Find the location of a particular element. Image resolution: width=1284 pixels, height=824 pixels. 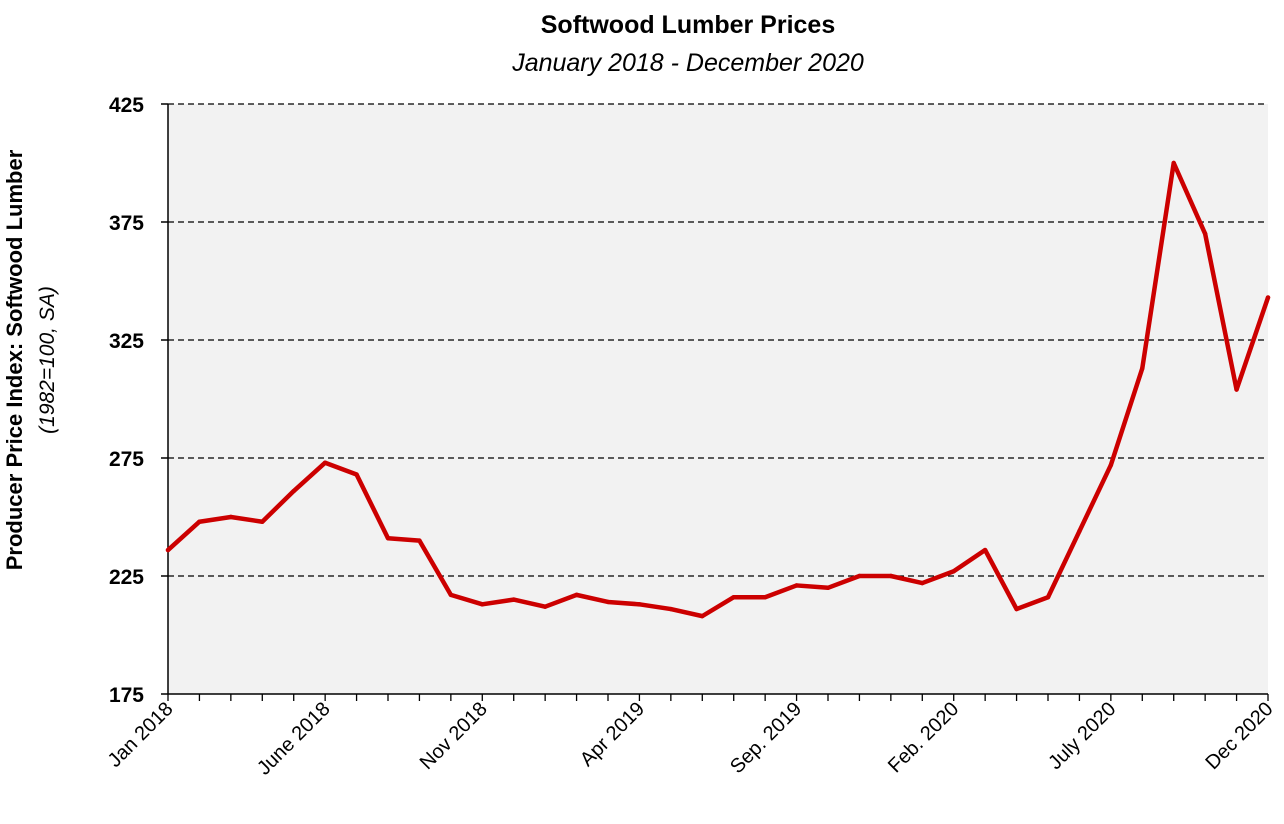

y-tick-label-425: 425 is located at coordinates (126, 105).